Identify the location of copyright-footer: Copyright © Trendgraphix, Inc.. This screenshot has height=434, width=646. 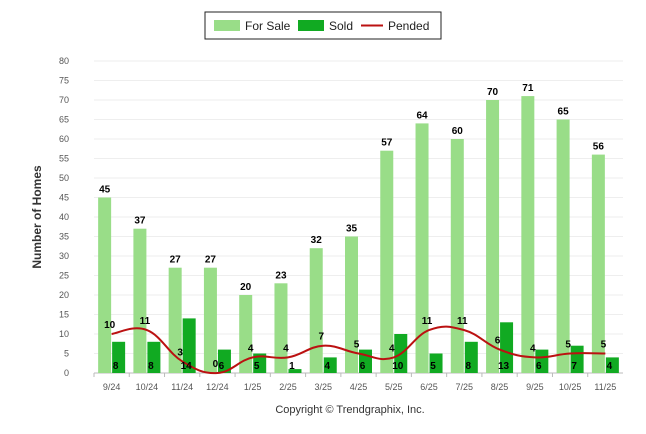
(349, 410).